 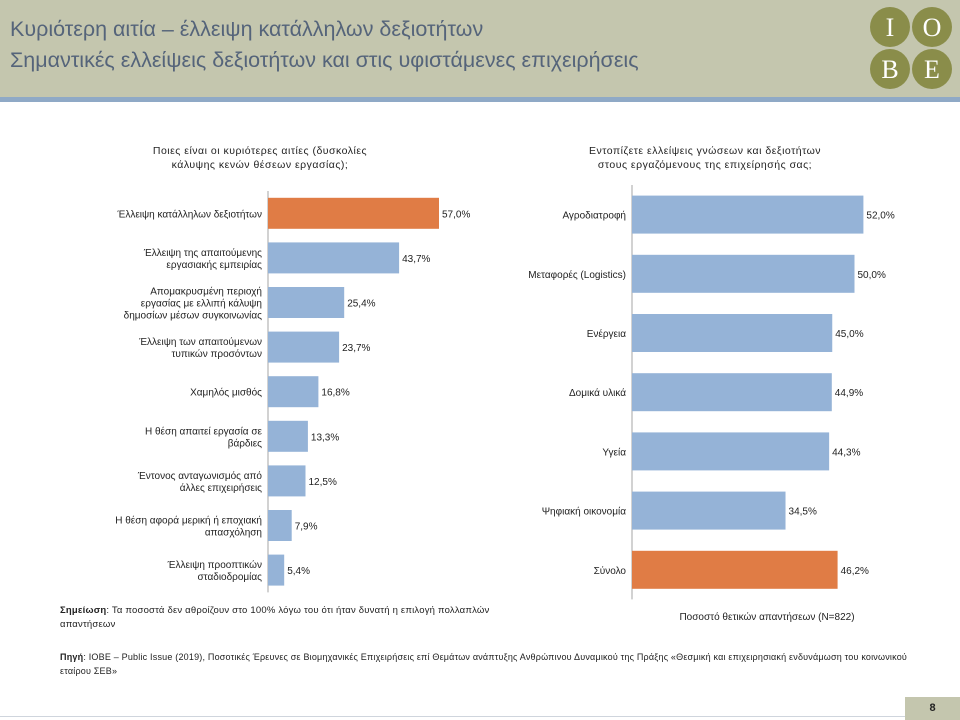 I want to click on category-label: Έλλειψη της απαιτούμενης, so click(x=202, y=253).